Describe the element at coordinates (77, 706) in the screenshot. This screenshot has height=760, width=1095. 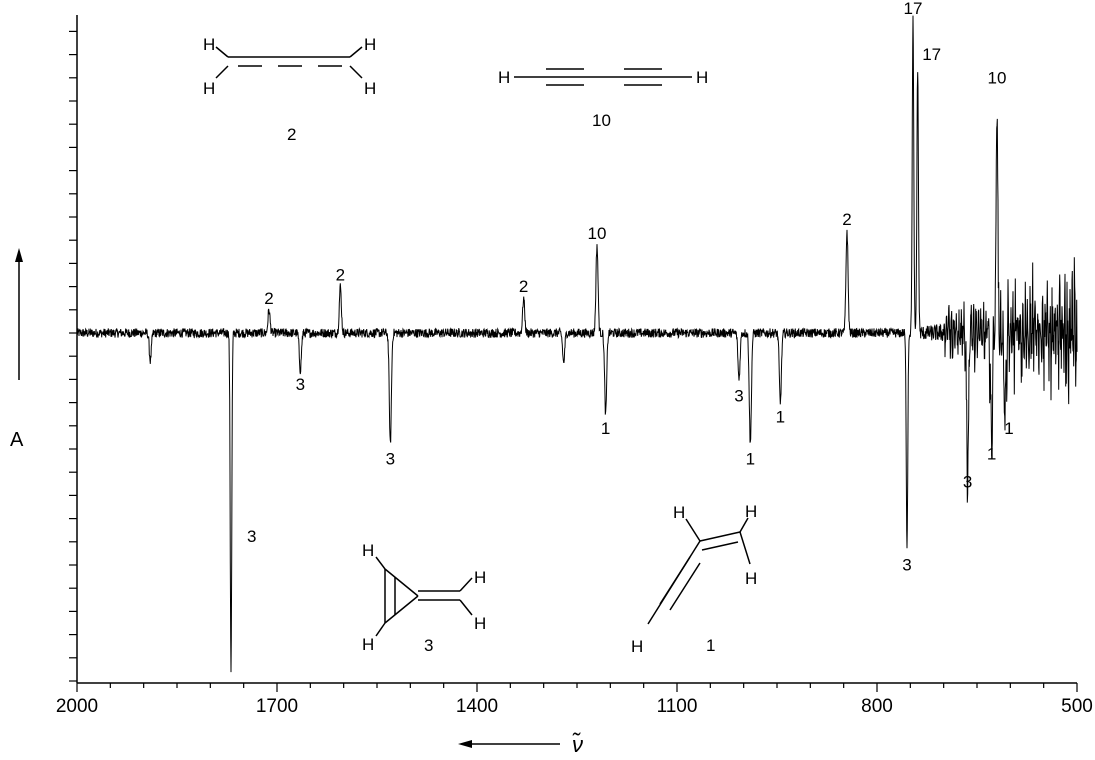
I see `x-tick-label: 2000` at that location.